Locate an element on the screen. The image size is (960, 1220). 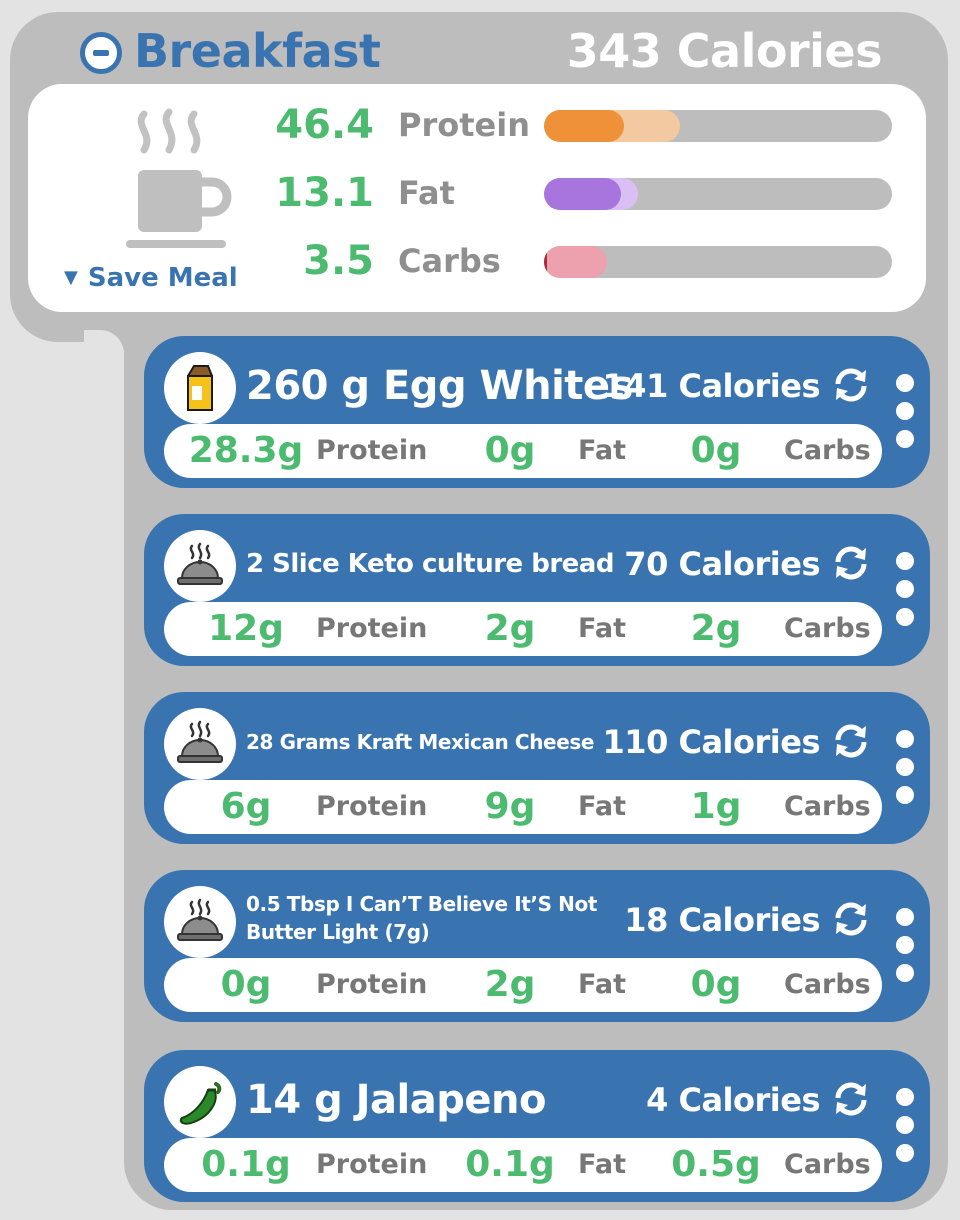
food-fat-value: 9g is located at coordinates (510, 806).